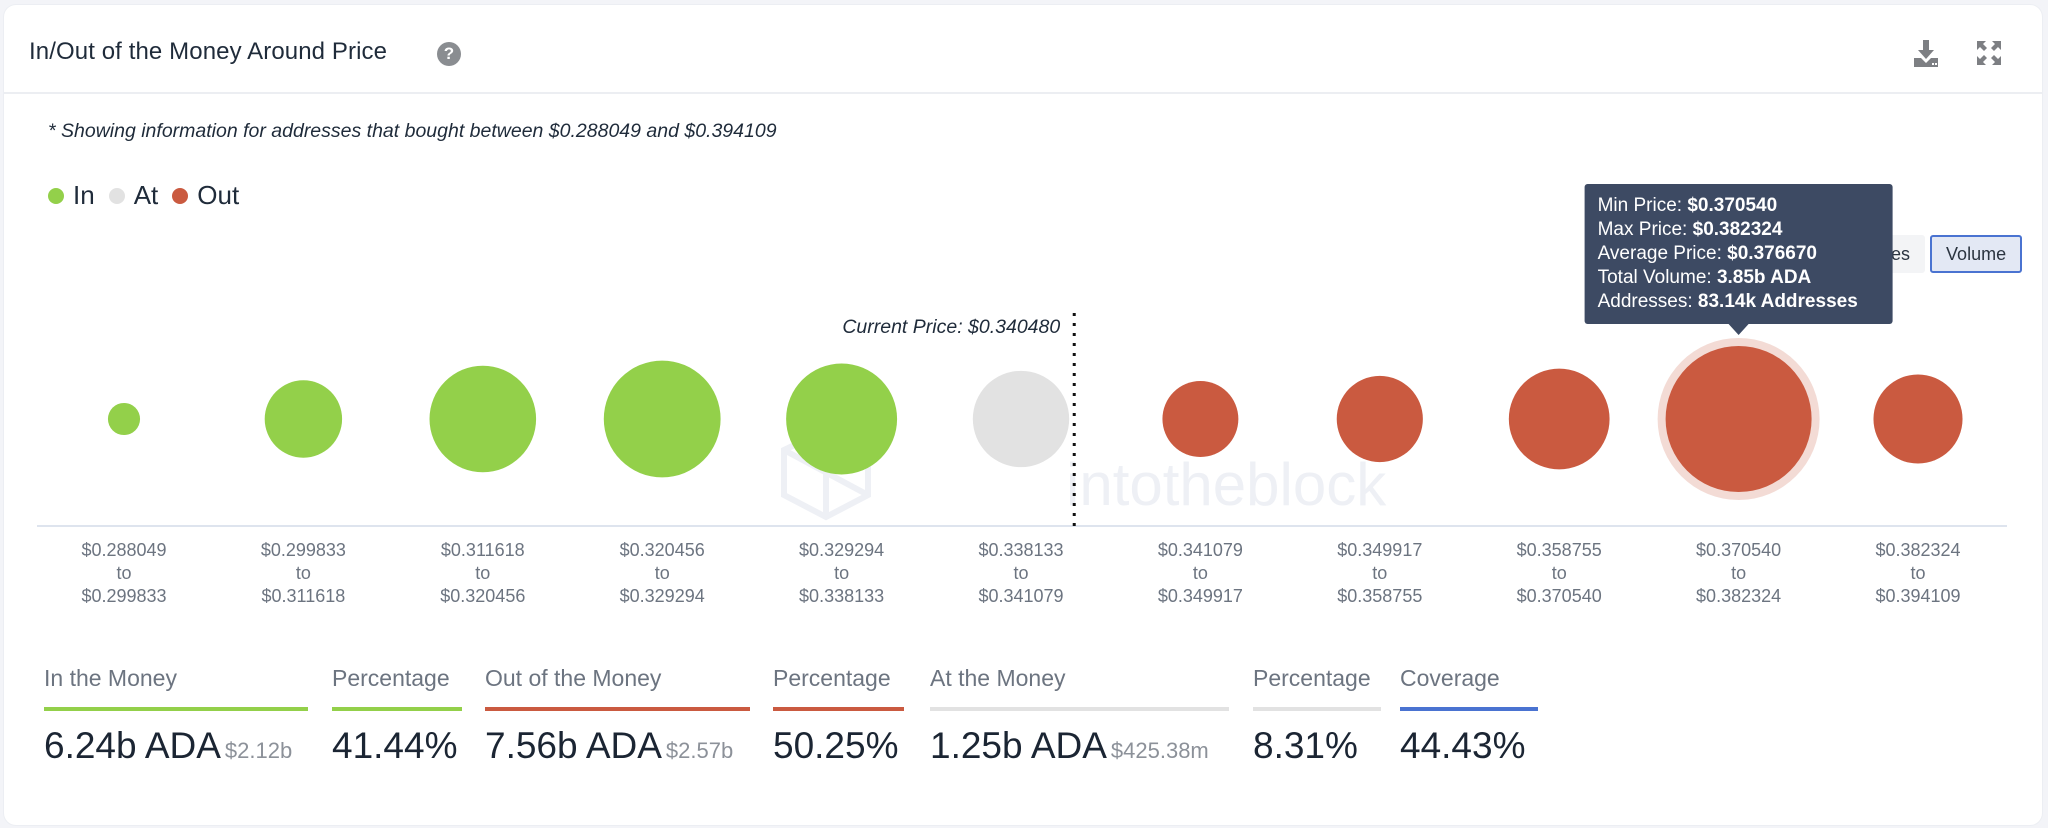  I want to click on stat-label: In the Money, so click(110, 678).